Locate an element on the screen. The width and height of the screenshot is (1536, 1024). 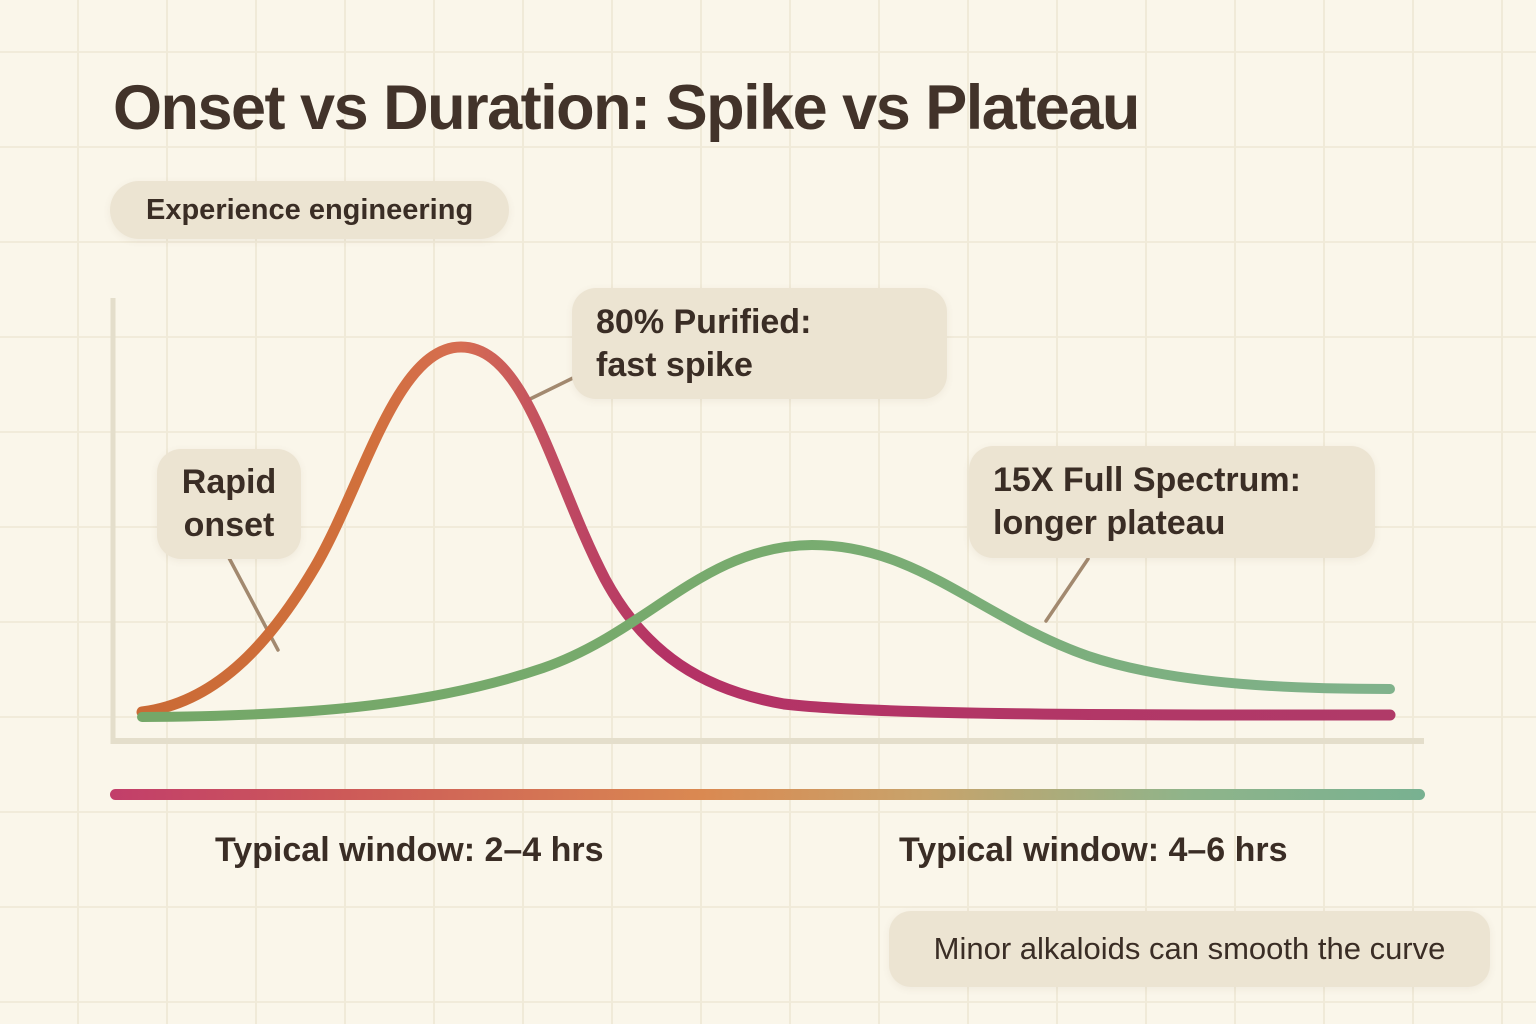
timeline-gradient-bar is located at coordinates (767, 794).